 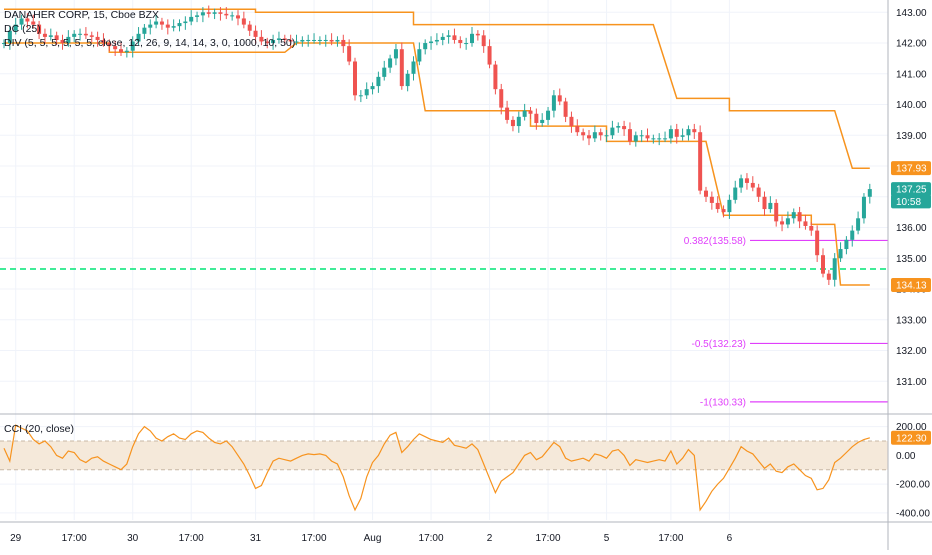 I want to click on price-tick-label: 140.00, so click(x=911, y=105).